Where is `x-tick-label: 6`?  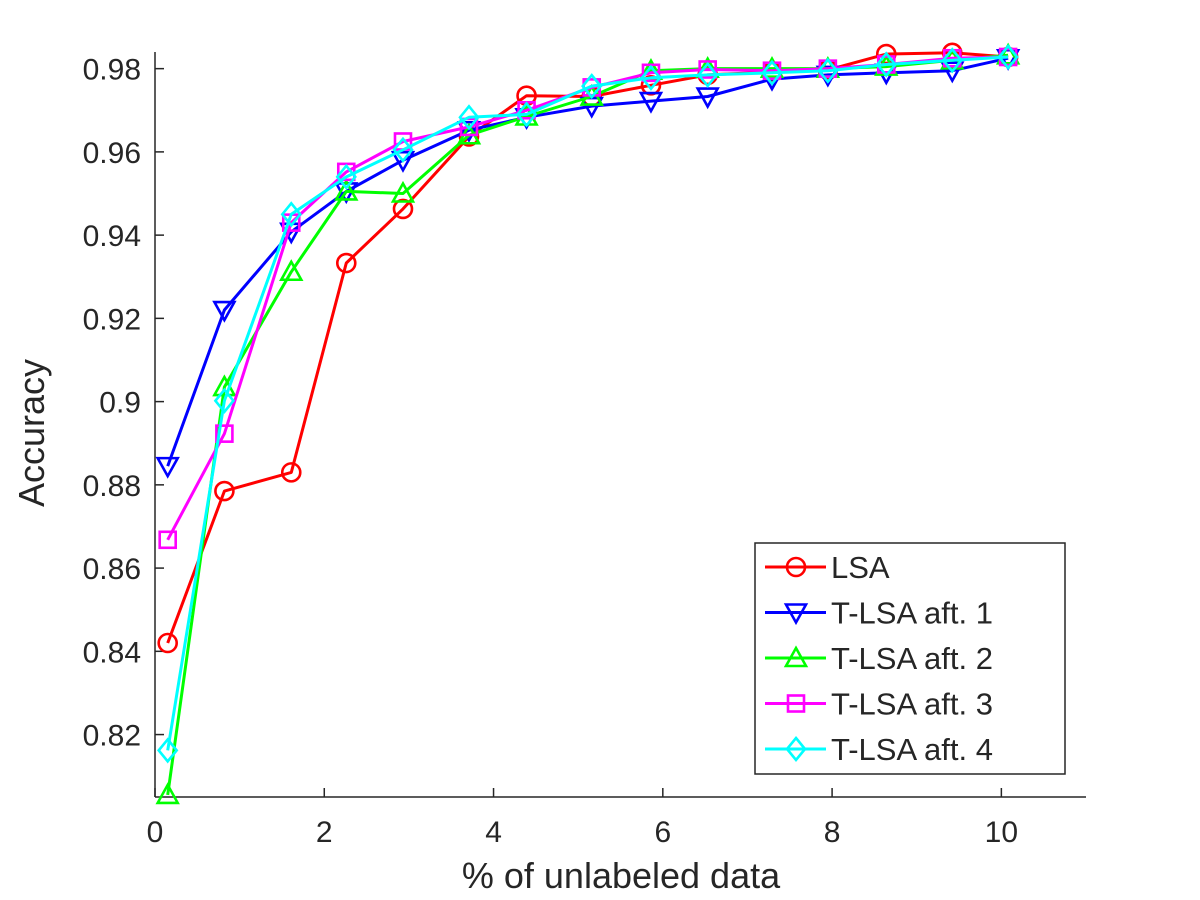 x-tick-label: 6 is located at coordinates (662, 832).